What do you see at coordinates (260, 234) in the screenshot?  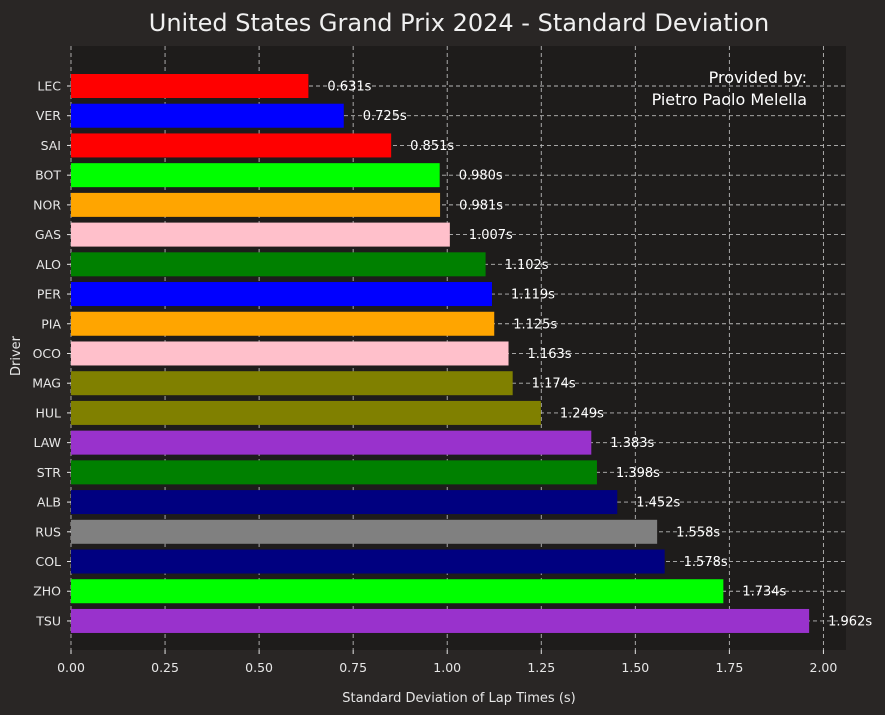 I see `bar-gas` at bounding box center [260, 234].